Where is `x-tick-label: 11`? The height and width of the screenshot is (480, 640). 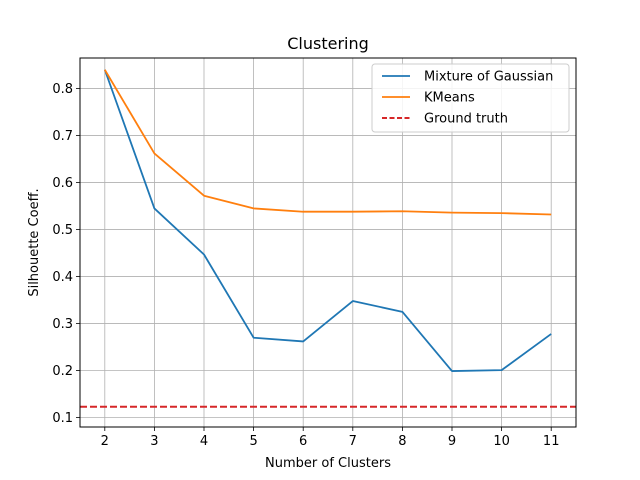 x-tick-label: 11 is located at coordinates (551, 441).